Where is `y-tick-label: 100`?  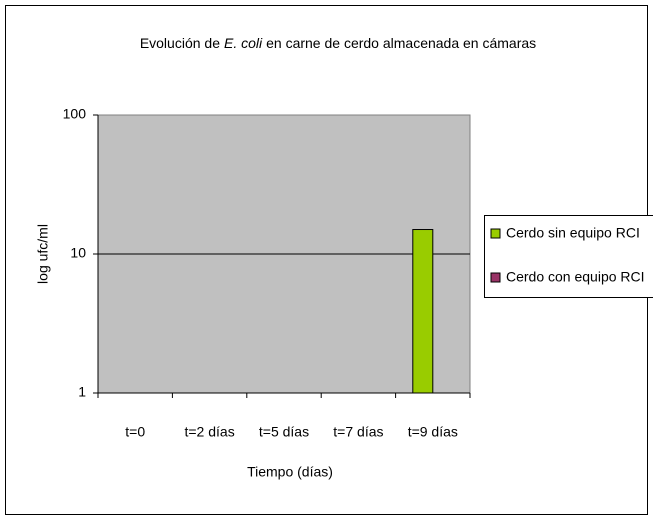 y-tick-label: 100 is located at coordinates (75, 114).